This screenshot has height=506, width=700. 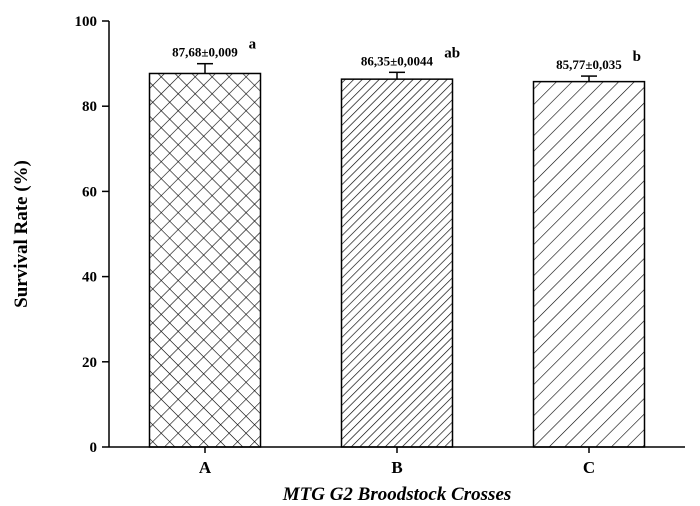 What do you see at coordinates (86, 22) in the screenshot?
I see `y-tick-label: 100` at bounding box center [86, 22].